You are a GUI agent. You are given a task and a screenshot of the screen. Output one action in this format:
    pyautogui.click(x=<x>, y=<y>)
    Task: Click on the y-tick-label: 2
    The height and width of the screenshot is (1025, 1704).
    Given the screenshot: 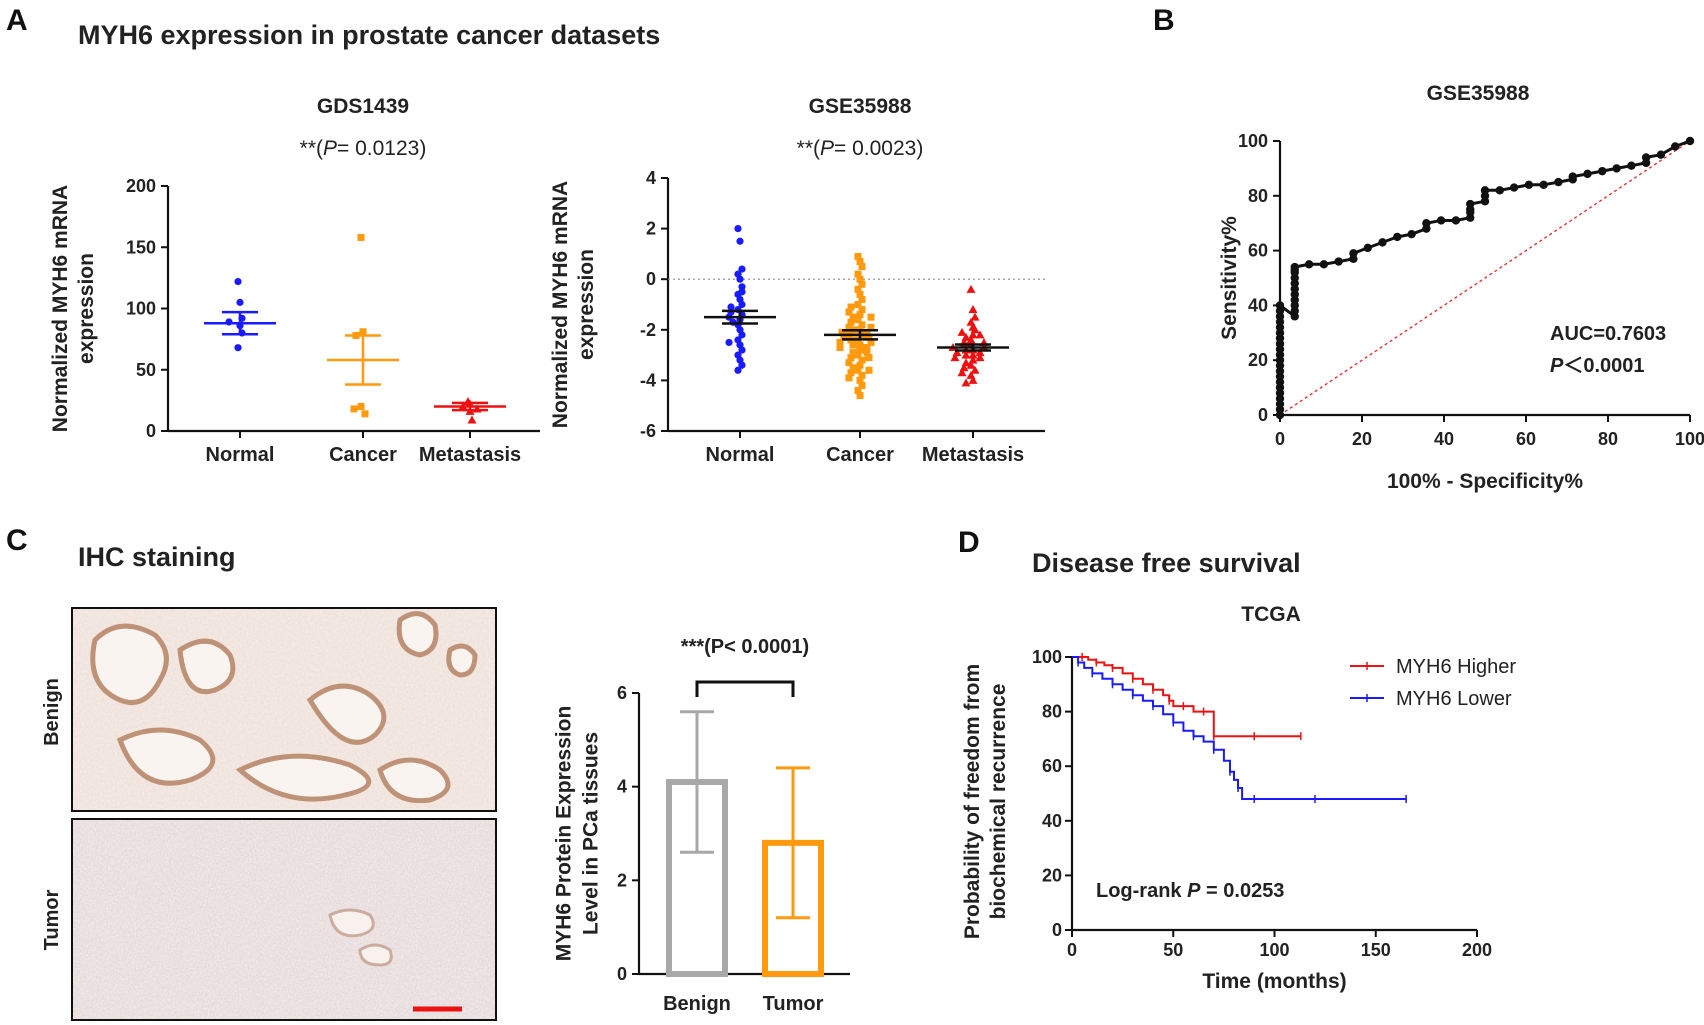 What is the action you would take?
    pyautogui.click(x=622, y=880)
    